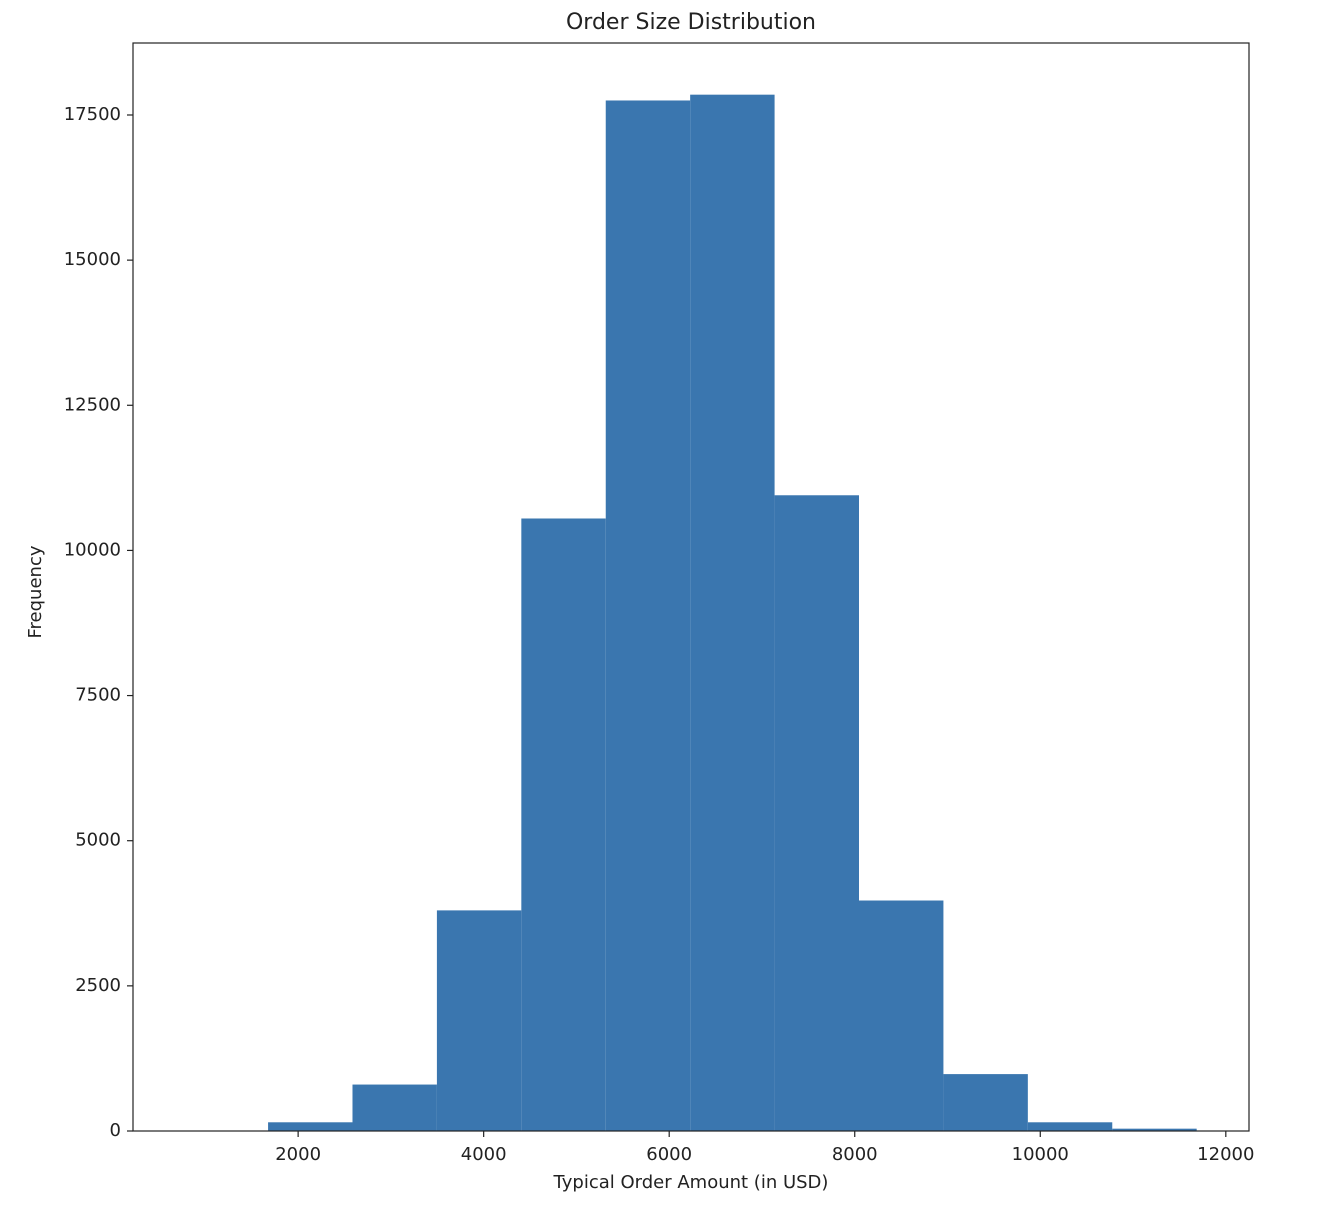 Image resolution: width=1320 pixels, height=1218 pixels. I want to click on y-tick-label: 0, so click(115, 1130).